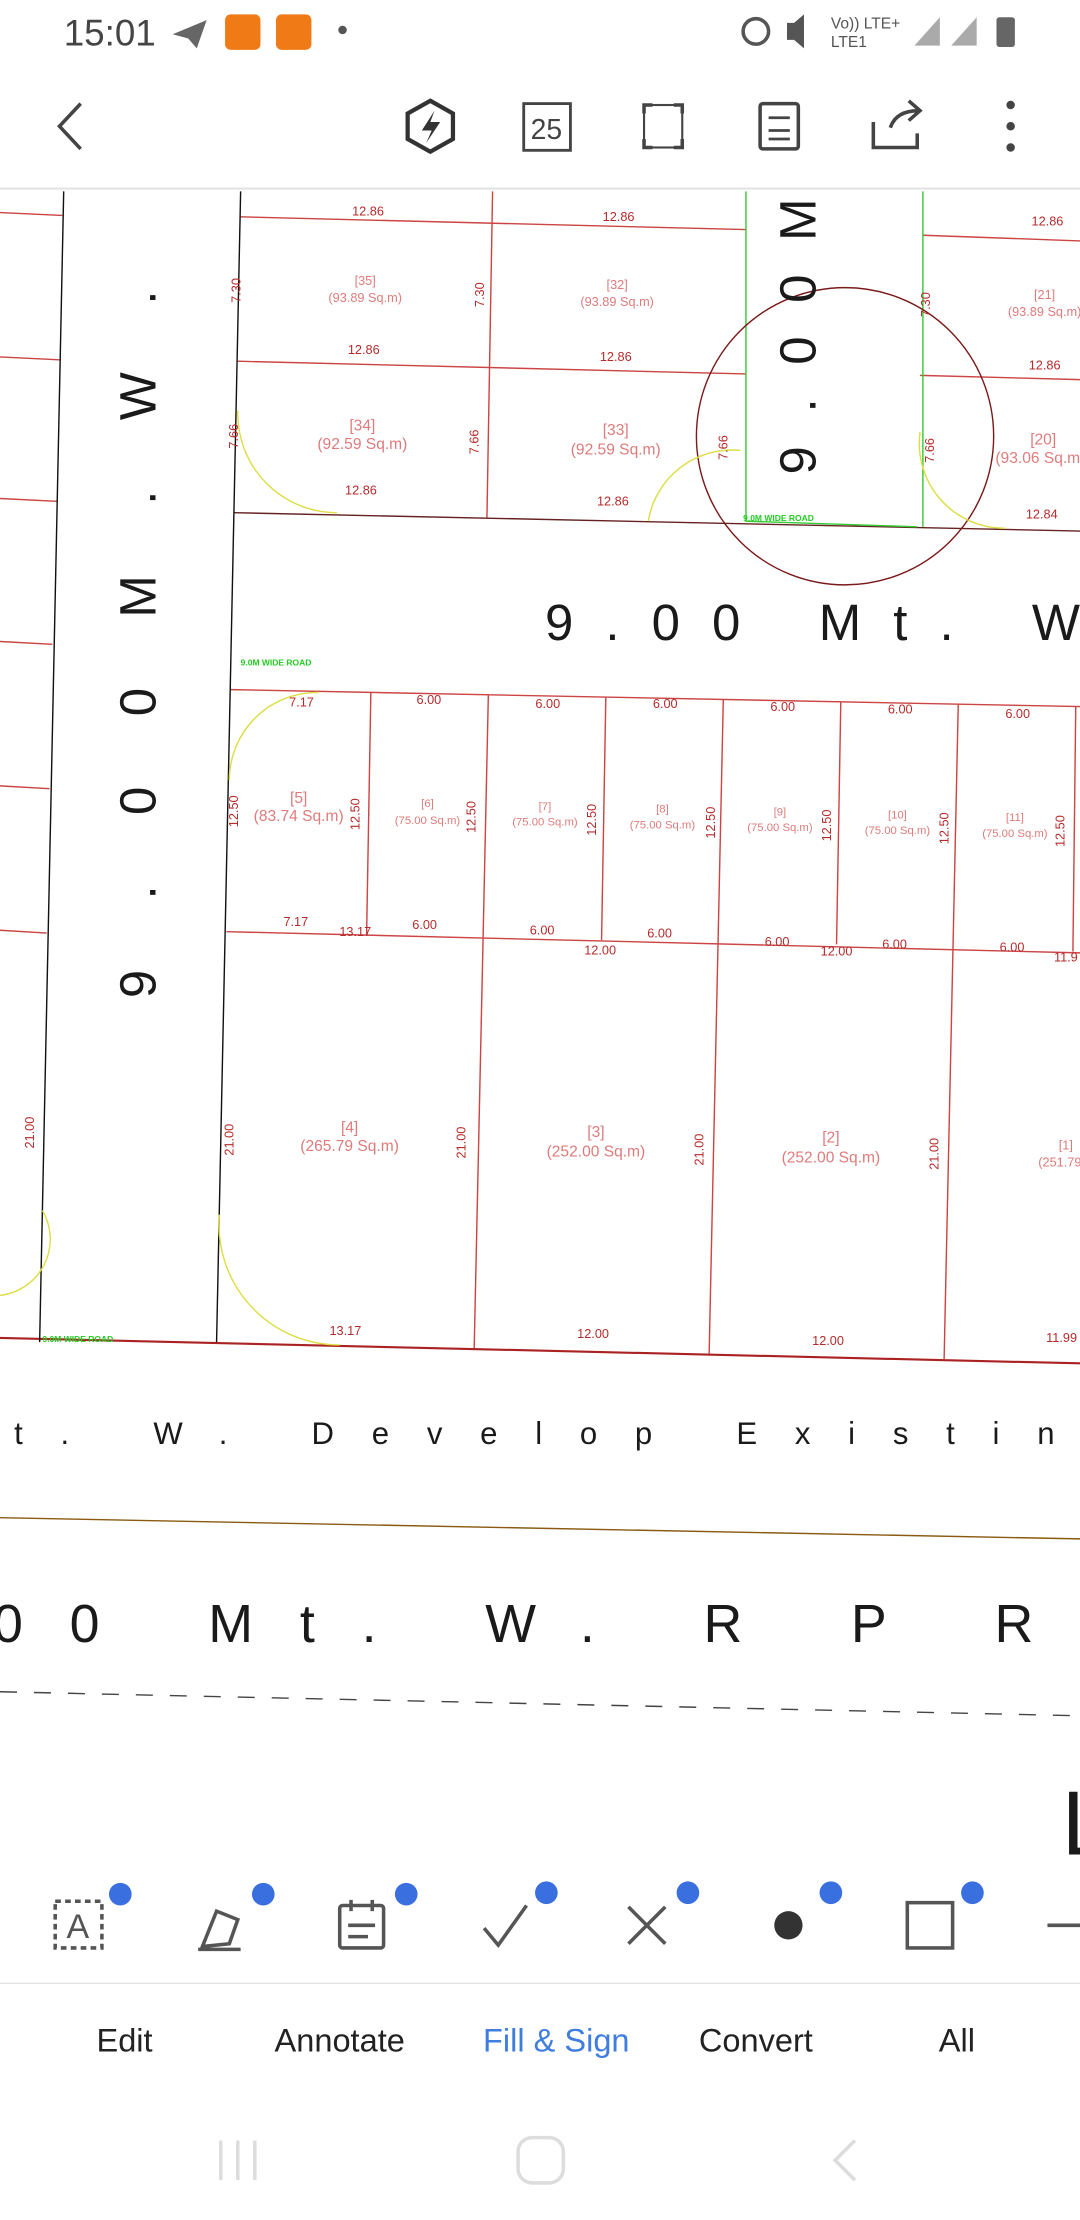 This screenshot has height=2220, width=1080. What do you see at coordinates (138, 644) in the screenshot?
I see `road-label: 9.00M.W.` at bounding box center [138, 644].